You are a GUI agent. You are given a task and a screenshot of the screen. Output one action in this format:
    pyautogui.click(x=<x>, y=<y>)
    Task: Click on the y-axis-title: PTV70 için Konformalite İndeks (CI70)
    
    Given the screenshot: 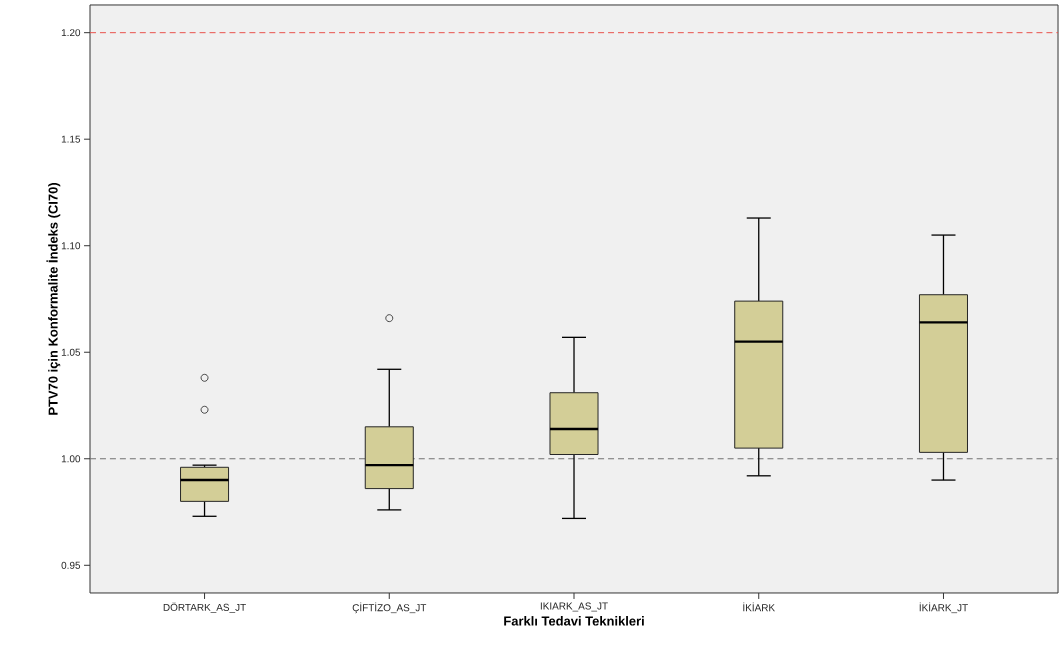 What is the action you would take?
    pyautogui.click(x=53, y=299)
    